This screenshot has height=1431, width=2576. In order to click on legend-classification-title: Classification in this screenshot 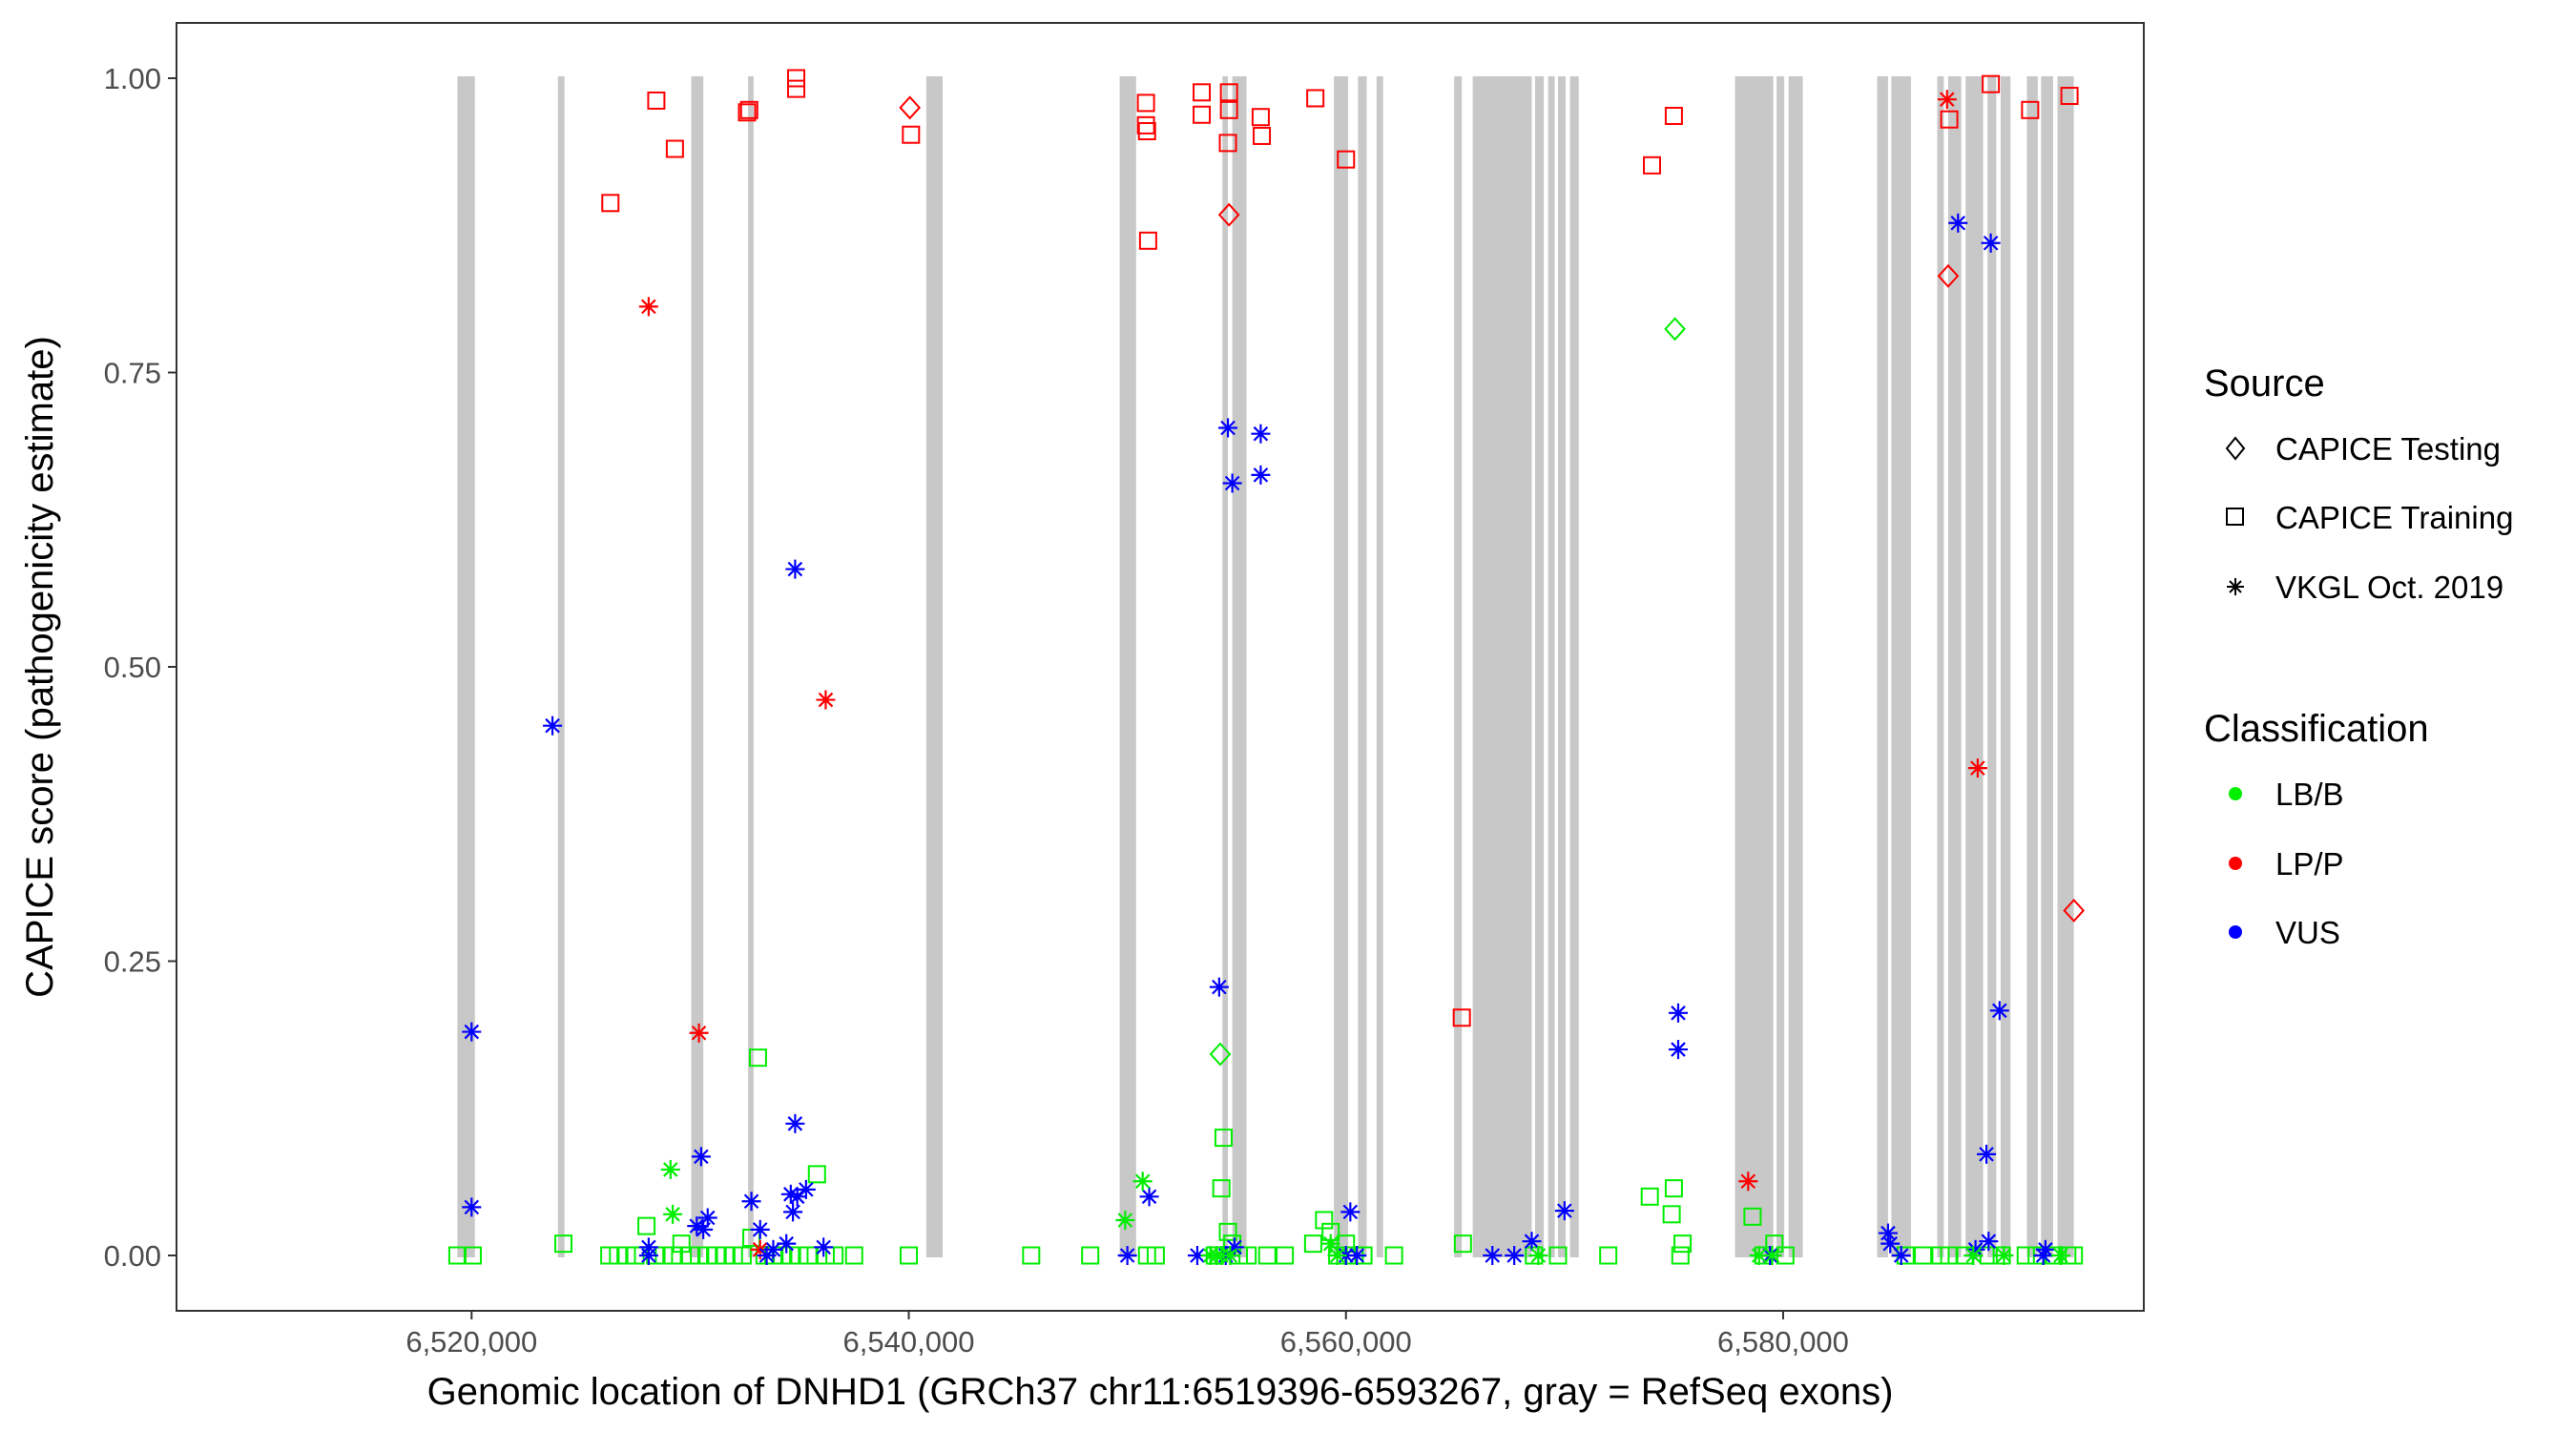, I will do `click(2316, 729)`.